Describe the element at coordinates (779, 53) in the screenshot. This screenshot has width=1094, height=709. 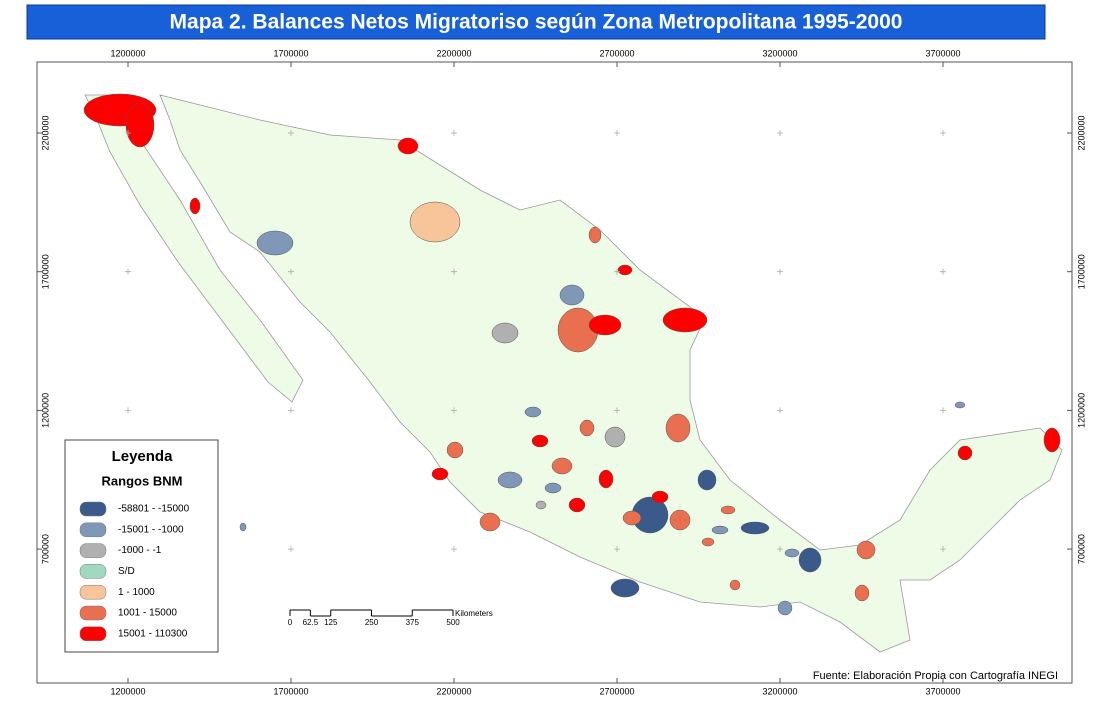
I see `x-tick-label-top: 3200000` at that location.